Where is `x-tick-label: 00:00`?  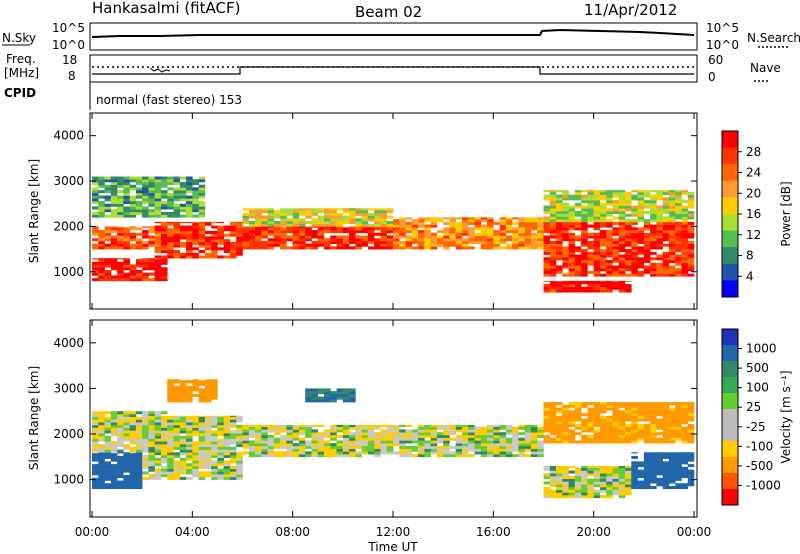 x-tick-label: 00:00 is located at coordinates (92, 532).